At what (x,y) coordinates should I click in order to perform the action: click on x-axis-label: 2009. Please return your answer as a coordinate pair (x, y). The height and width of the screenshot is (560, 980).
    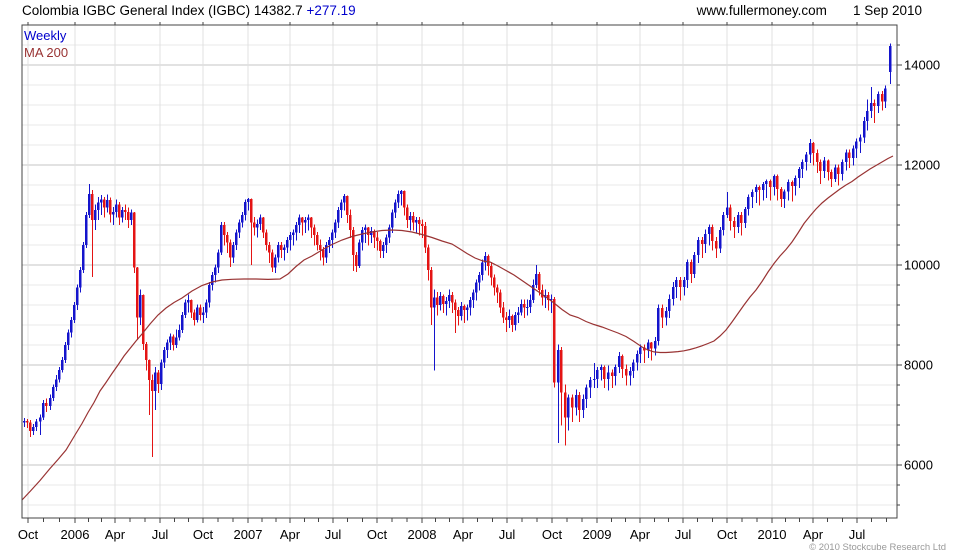
    Looking at the image, I should click on (597, 534).